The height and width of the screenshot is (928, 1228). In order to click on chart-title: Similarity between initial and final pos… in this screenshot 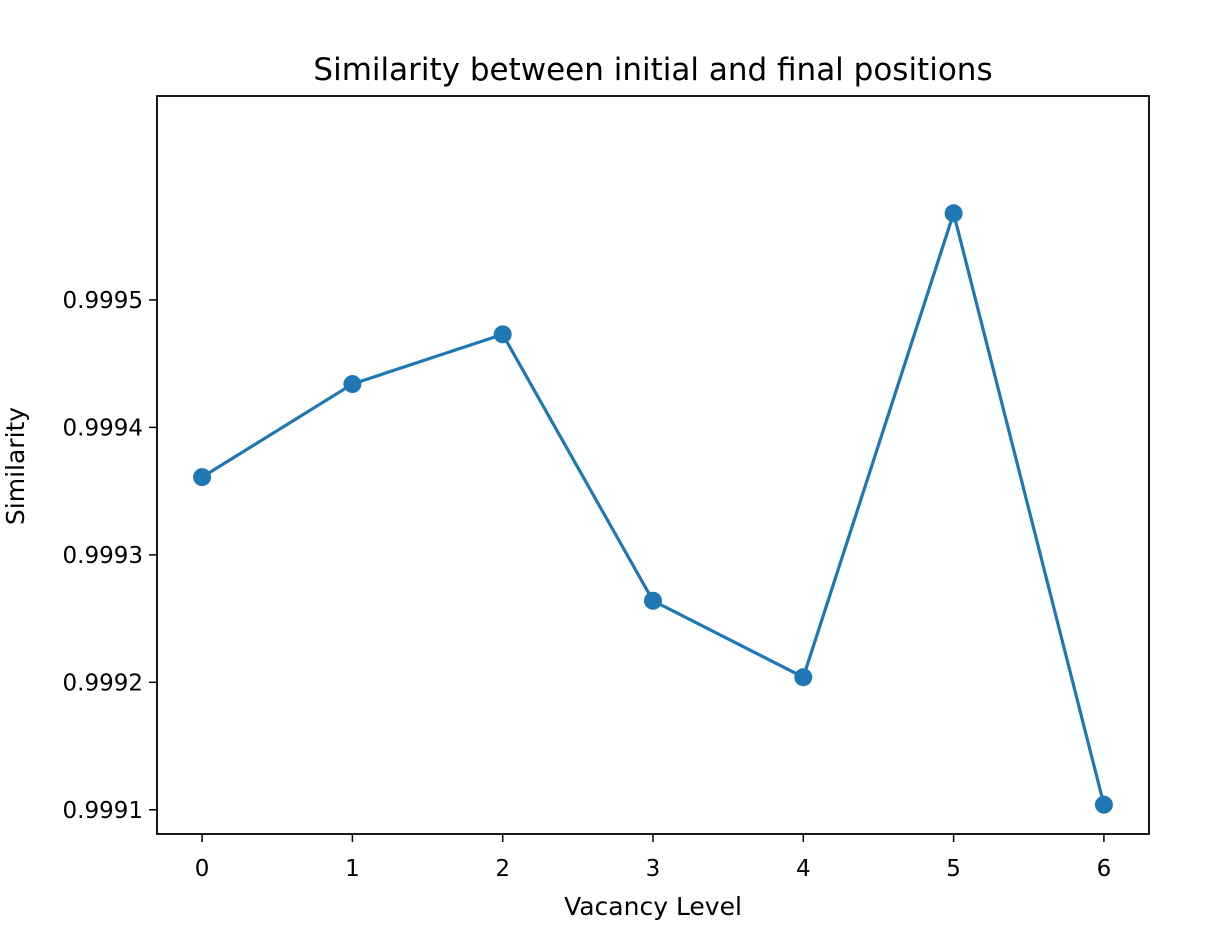, I will do `click(652, 70)`.